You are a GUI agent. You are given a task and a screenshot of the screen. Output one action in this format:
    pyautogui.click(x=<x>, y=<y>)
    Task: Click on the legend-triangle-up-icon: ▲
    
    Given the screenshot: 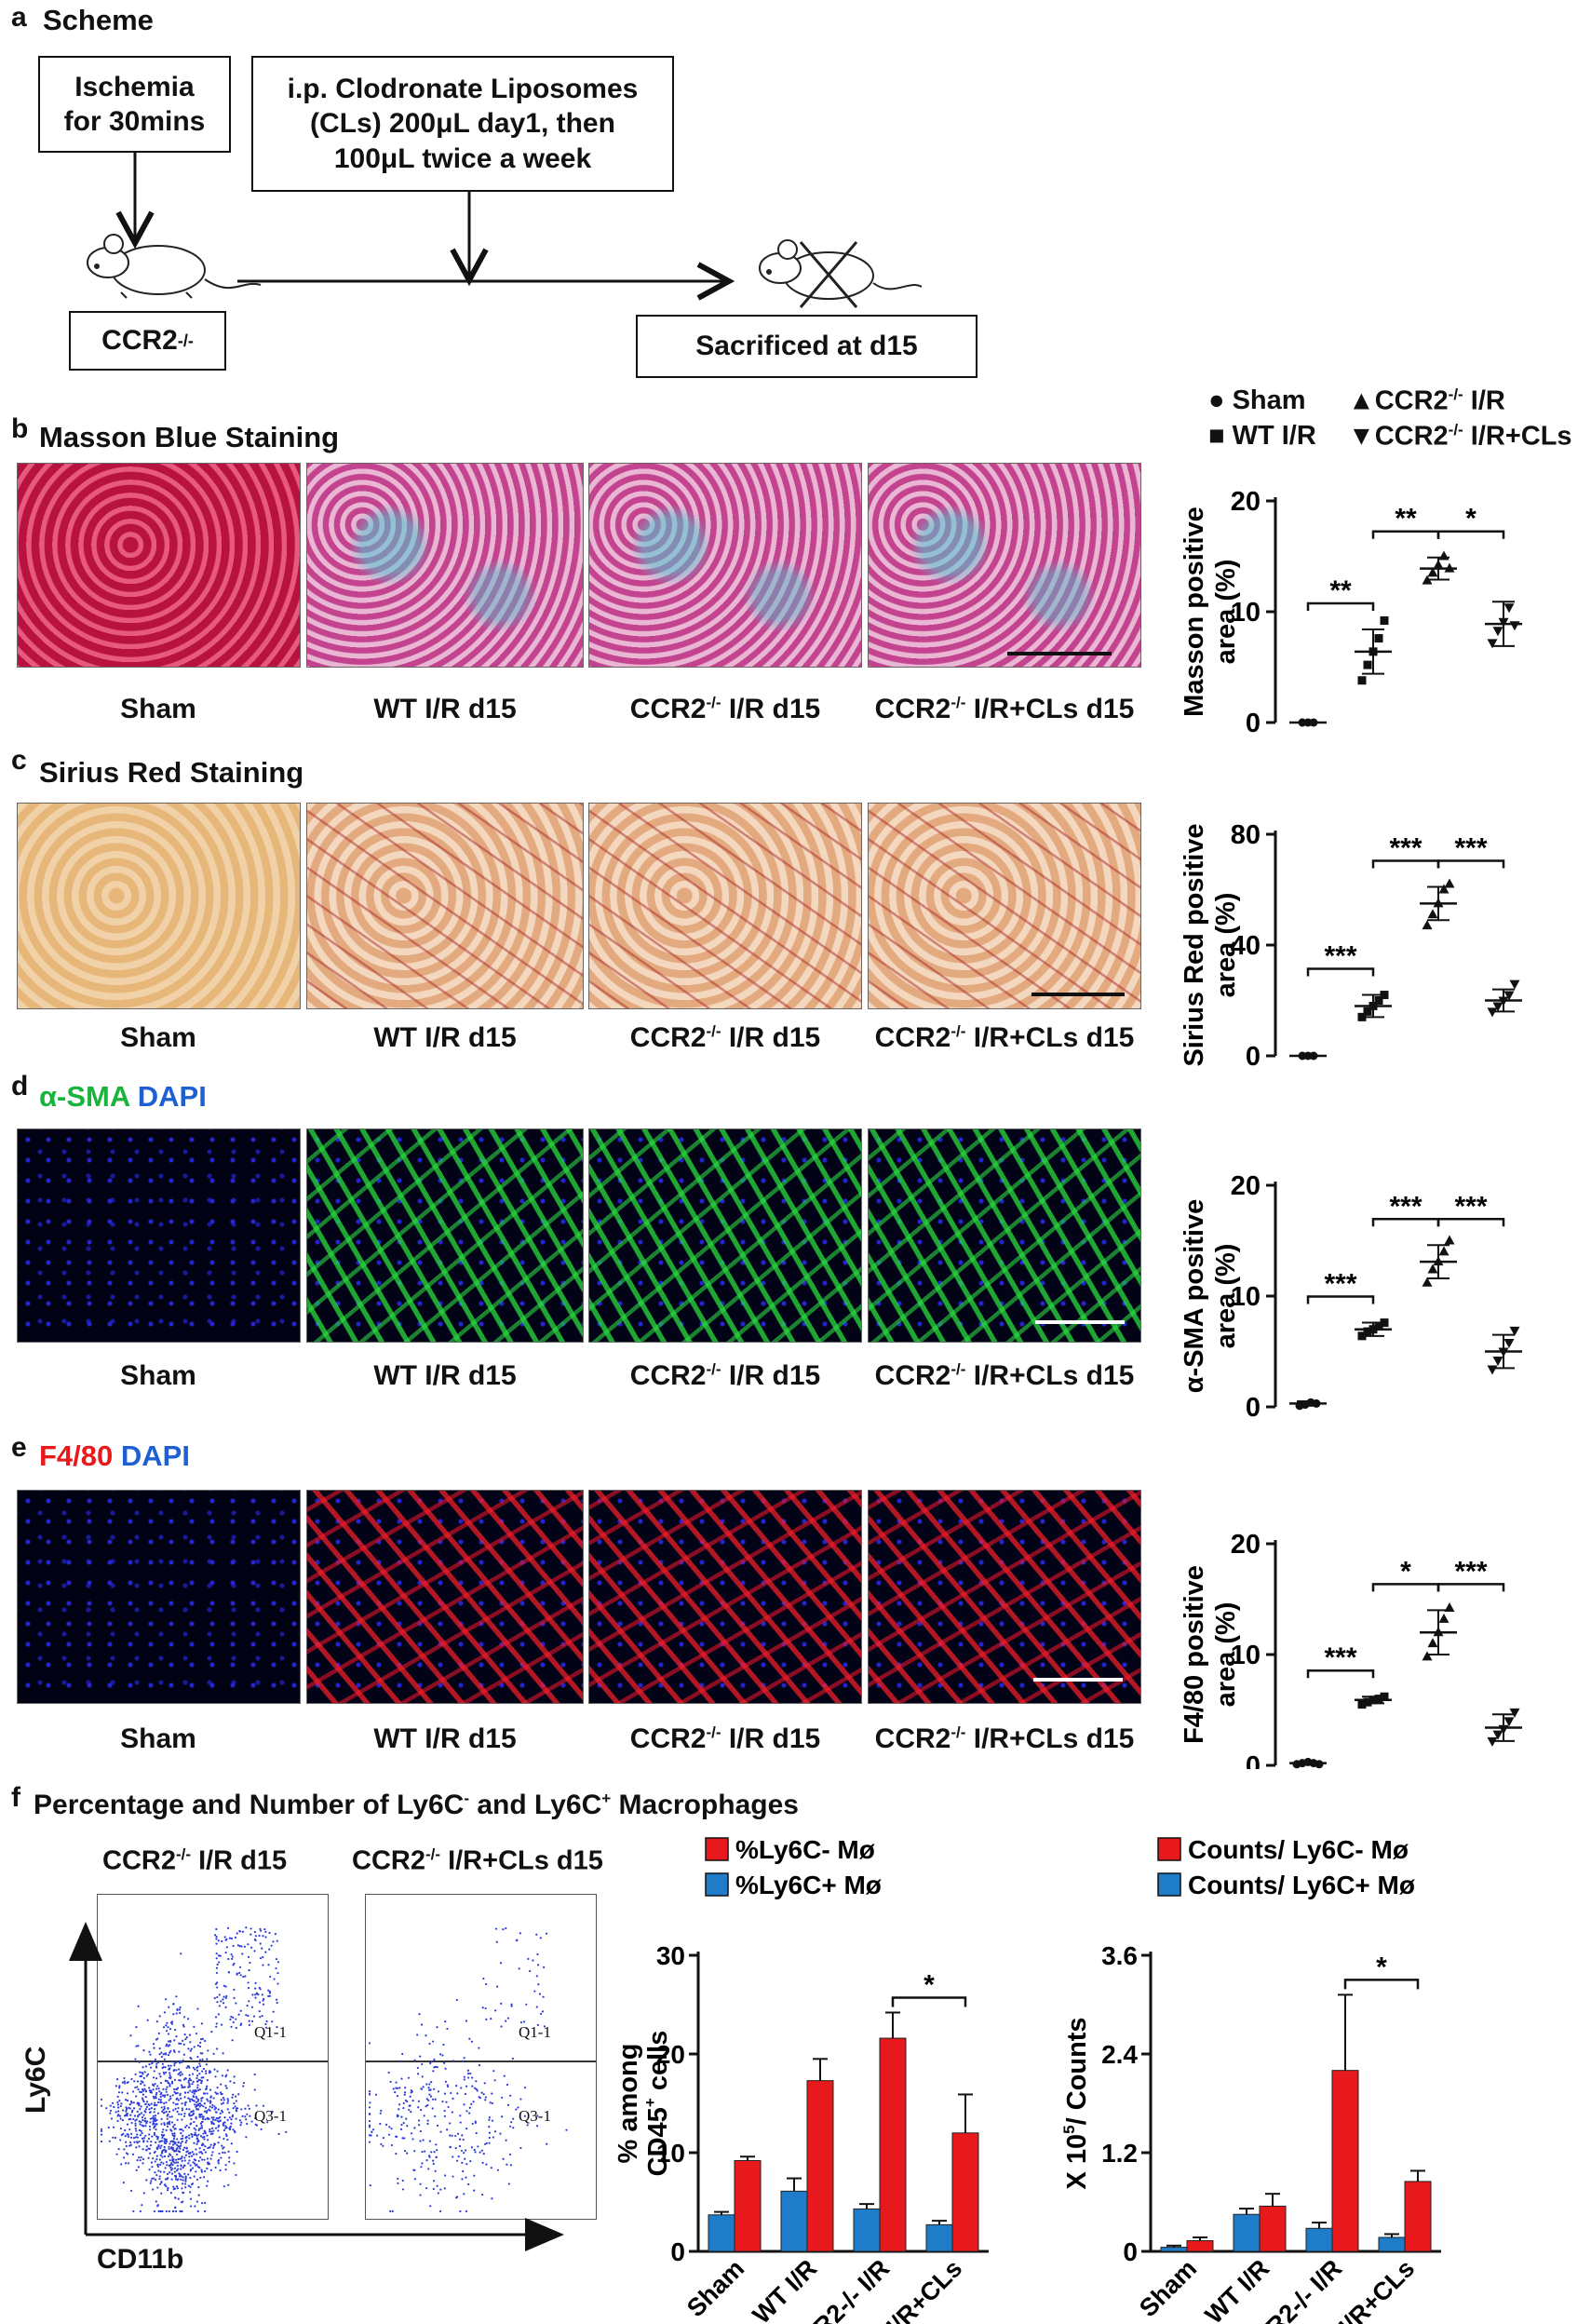 What is the action you would take?
    pyautogui.click(x=1361, y=401)
    